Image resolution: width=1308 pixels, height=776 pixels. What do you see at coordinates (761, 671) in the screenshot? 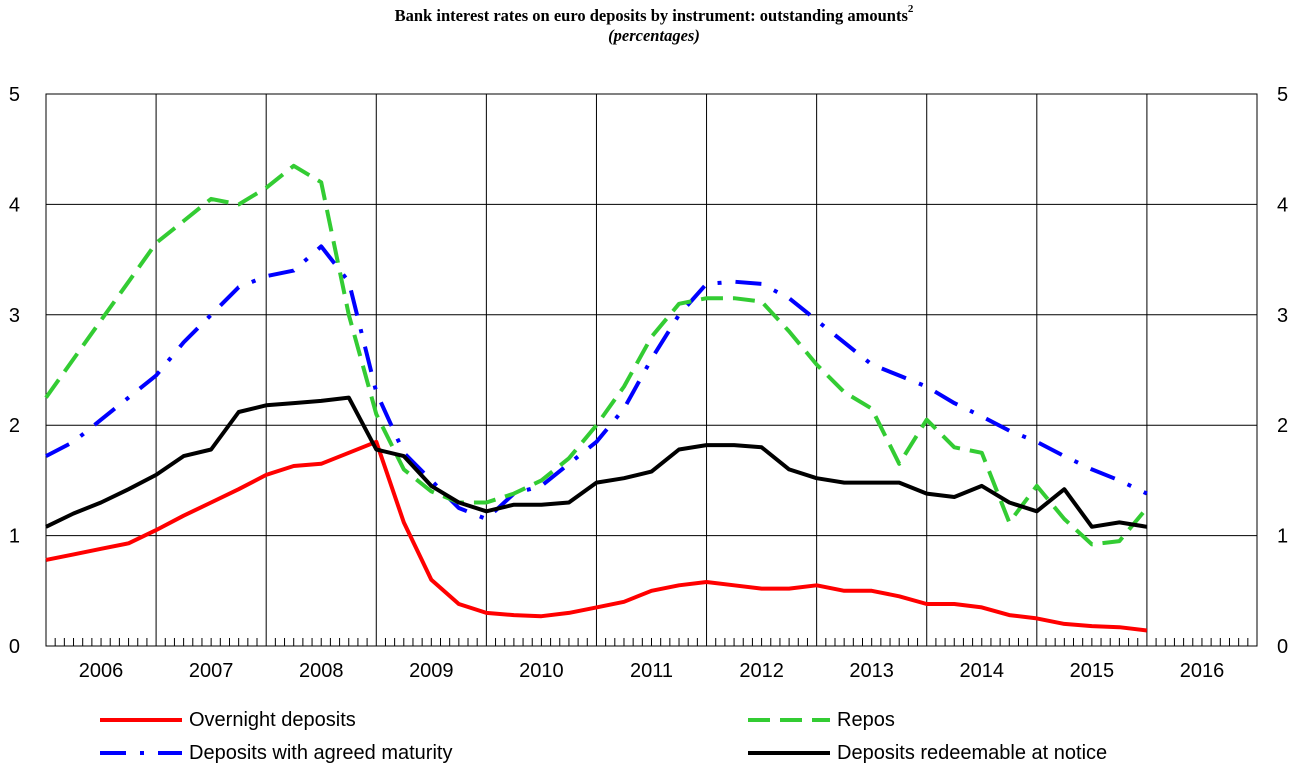
I see `x-tick-label: 2012` at bounding box center [761, 671].